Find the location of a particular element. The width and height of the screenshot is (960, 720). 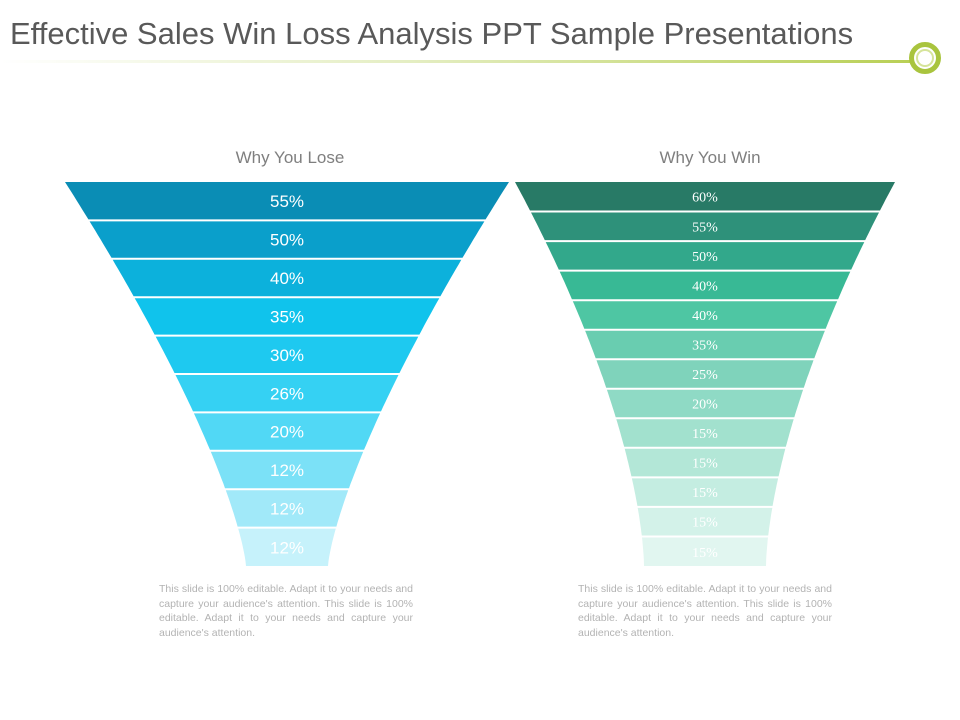

lose-funnel-value: 30% is located at coordinates (287, 355).